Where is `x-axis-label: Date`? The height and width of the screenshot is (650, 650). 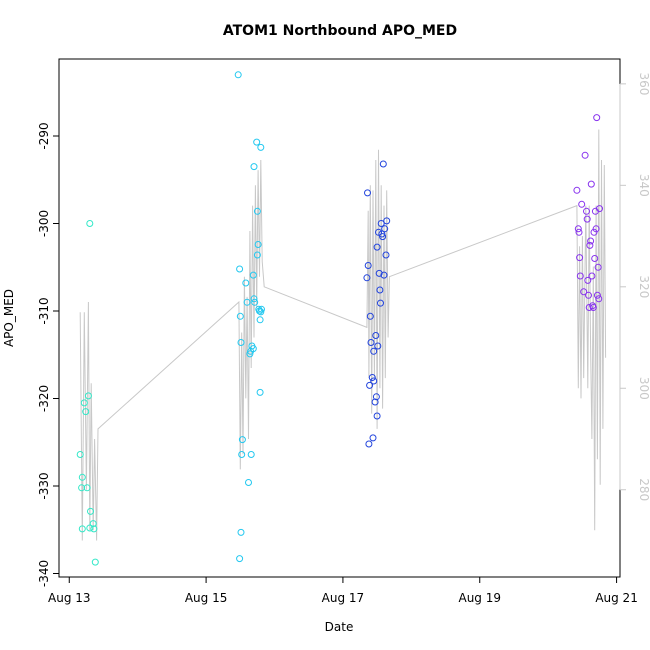
x-axis-label: Date is located at coordinates (339, 627).